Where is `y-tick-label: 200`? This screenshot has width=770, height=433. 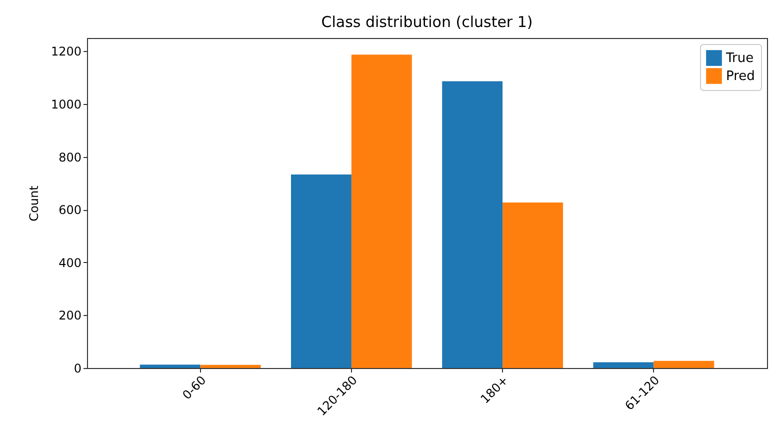 y-tick-label: 200 is located at coordinates (70, 315).